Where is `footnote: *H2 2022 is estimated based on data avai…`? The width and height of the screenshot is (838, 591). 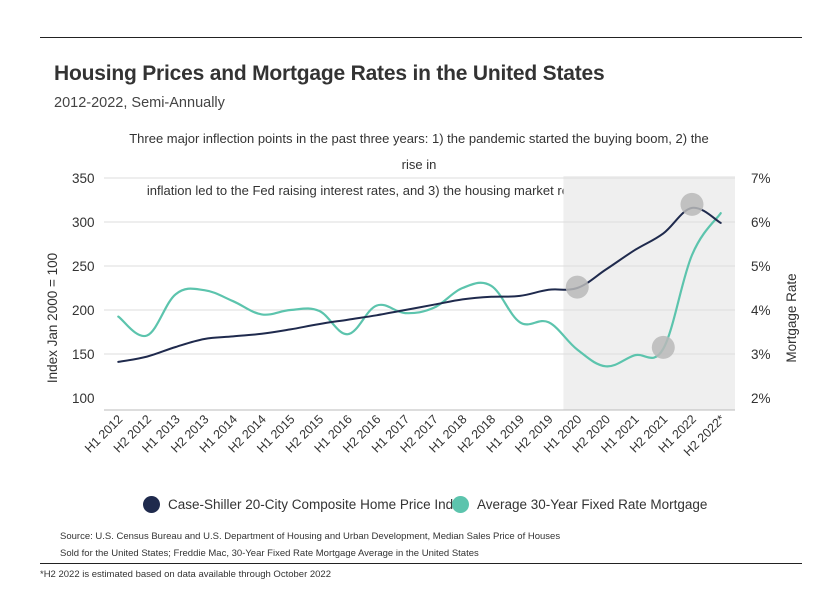
footnote: *H2 2022 is estimated based on data avai… is located at coordinates (186, 574).